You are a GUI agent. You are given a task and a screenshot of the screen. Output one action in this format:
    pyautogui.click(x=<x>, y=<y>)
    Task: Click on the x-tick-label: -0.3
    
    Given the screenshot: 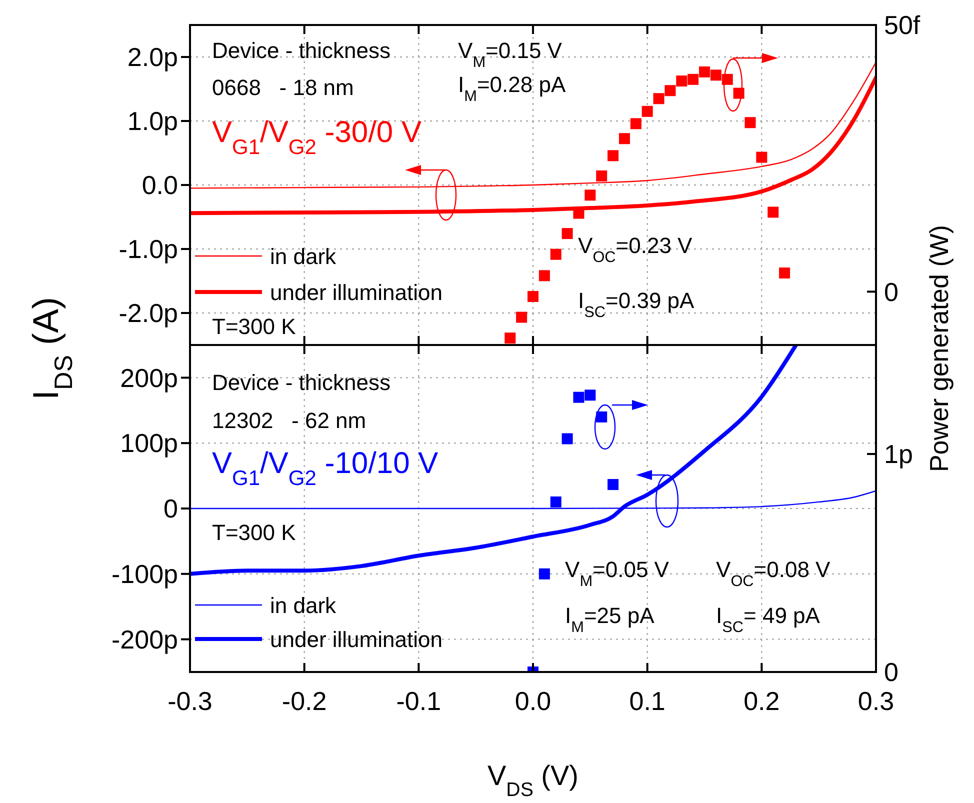 What is the action you would take?
    pyautogui.click(x=190, y=701)
    